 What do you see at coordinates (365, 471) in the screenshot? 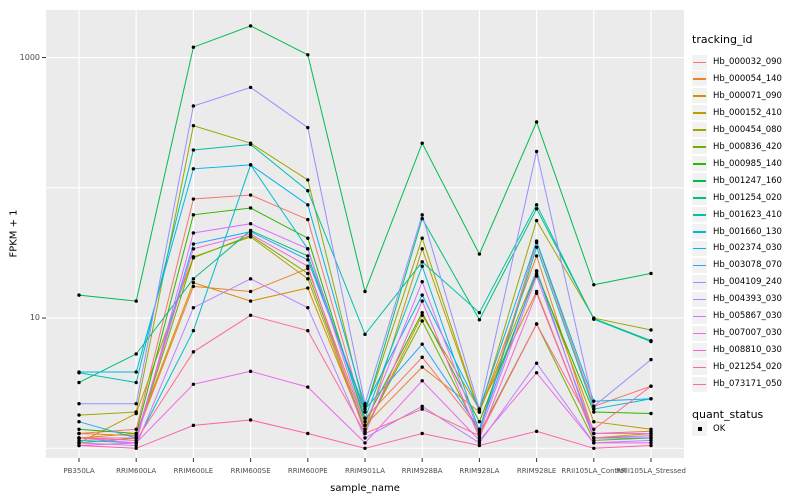
I see `x-tick-label-RRIM901LA: RRIM901LA` at bounding box center [365, 471].